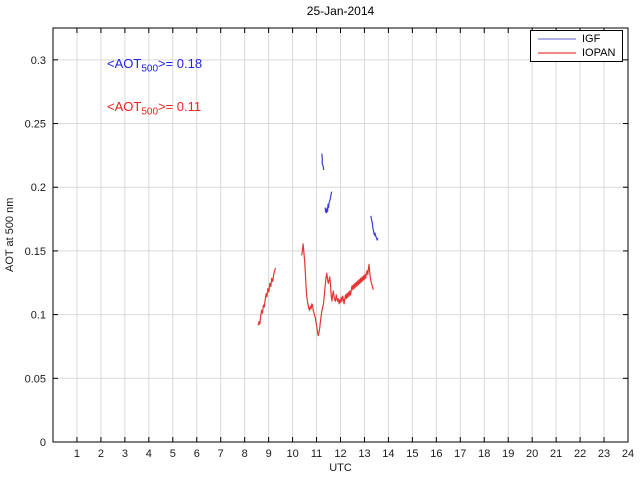 The image size is (640, 480). Describe the element at coordinates (484, 454) in the screenshot. I see `x-tick-label: 18` at that location.